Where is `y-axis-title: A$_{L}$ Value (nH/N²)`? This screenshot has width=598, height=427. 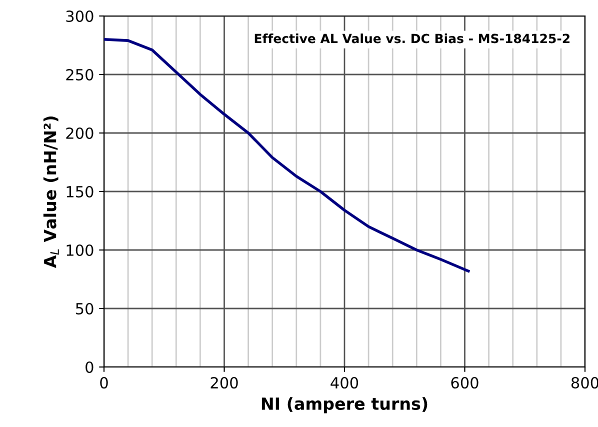
y-axis-title: A$_{L}$ Value (nH/N²) is located at coordinates (51, 192).